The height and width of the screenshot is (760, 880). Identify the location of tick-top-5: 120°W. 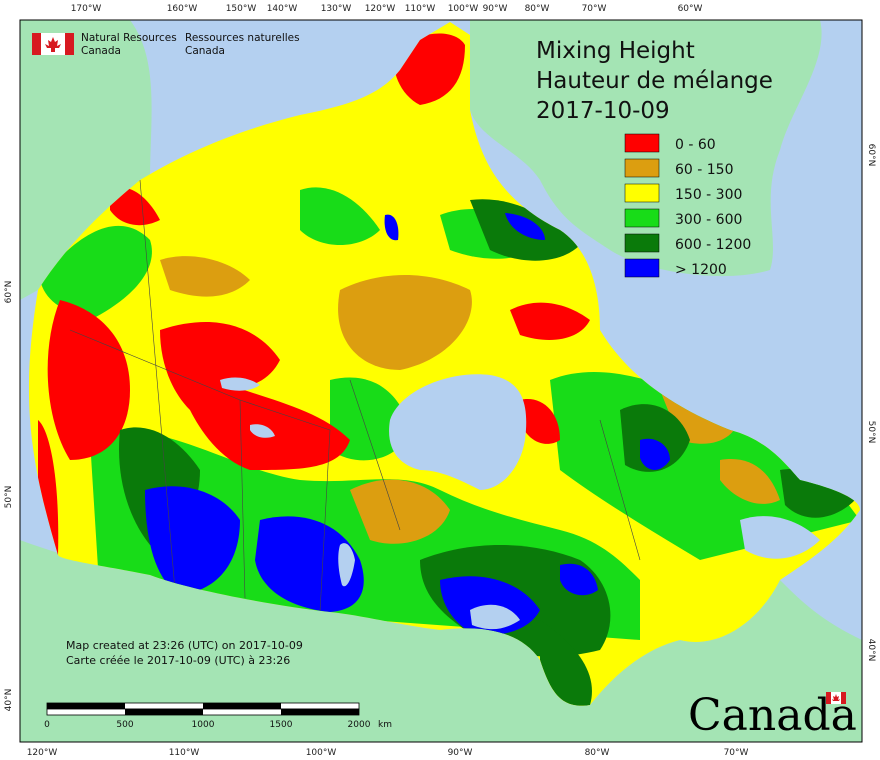
(380, 9).